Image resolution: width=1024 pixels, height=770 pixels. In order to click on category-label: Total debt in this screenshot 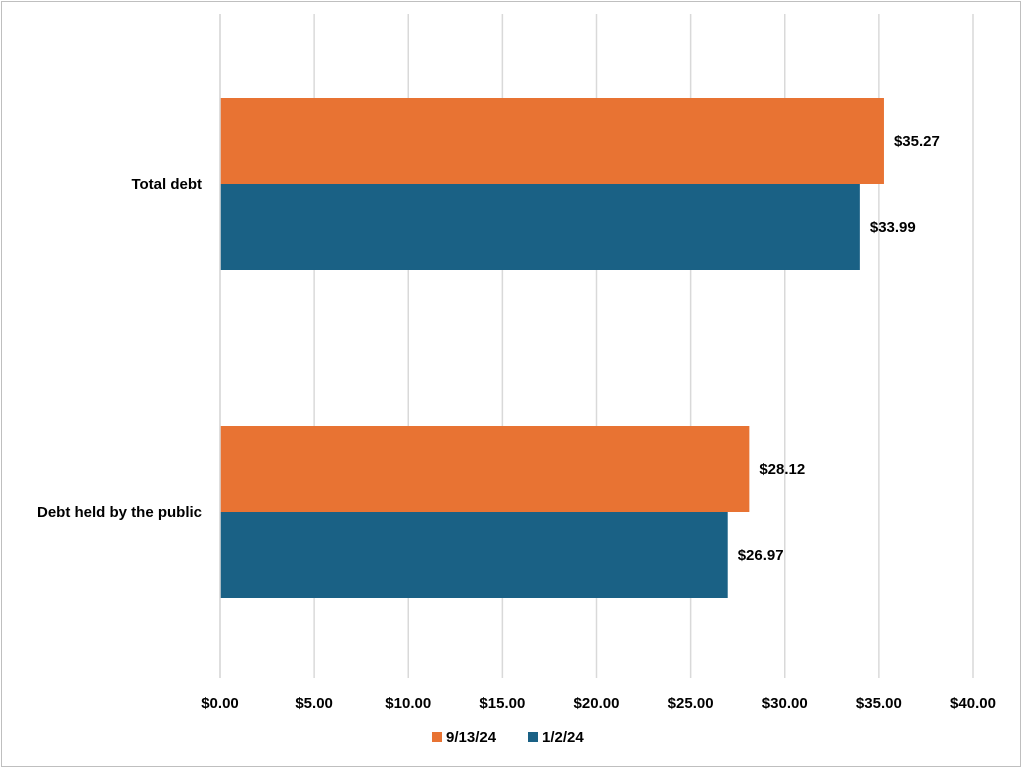, I will do `click(166, 184)`.